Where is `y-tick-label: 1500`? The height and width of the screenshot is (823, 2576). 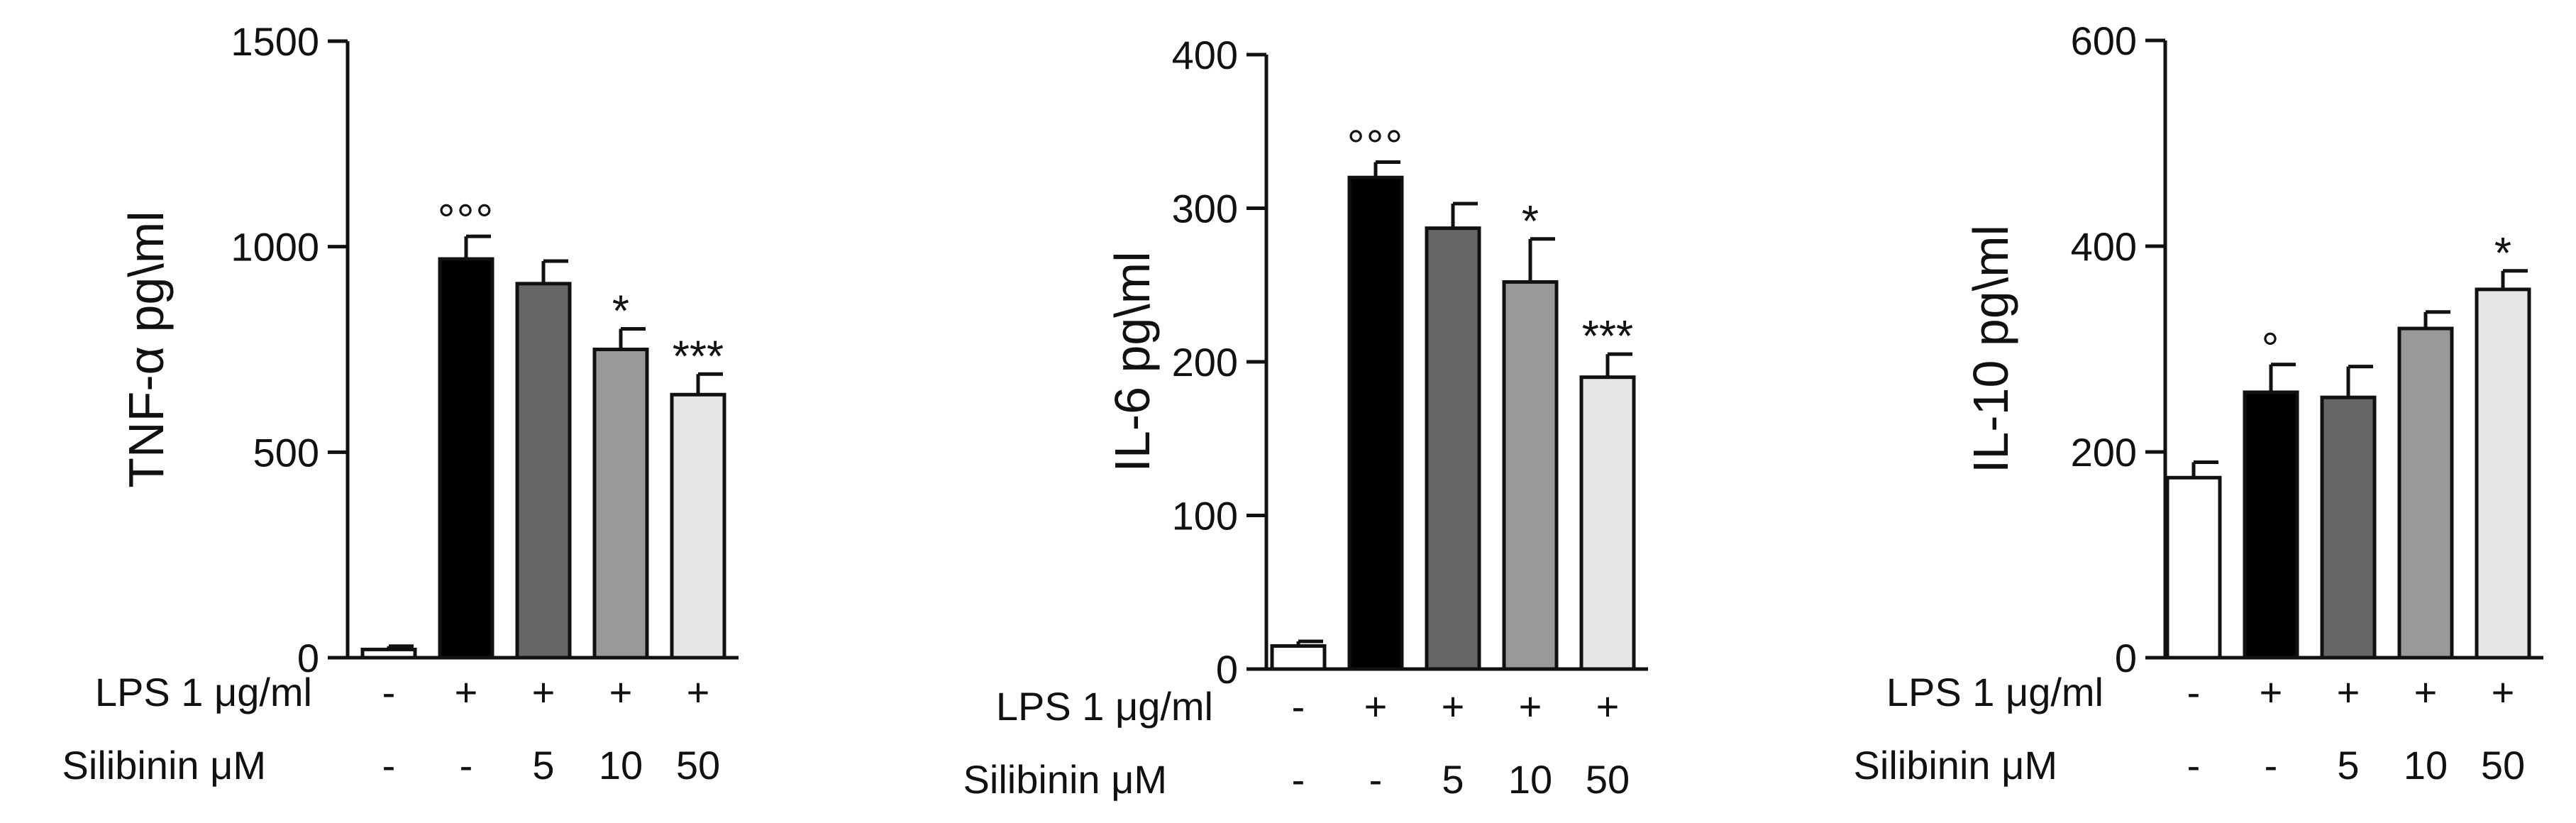
y-tick-label: 1500 is located at coordinates (275, 41).